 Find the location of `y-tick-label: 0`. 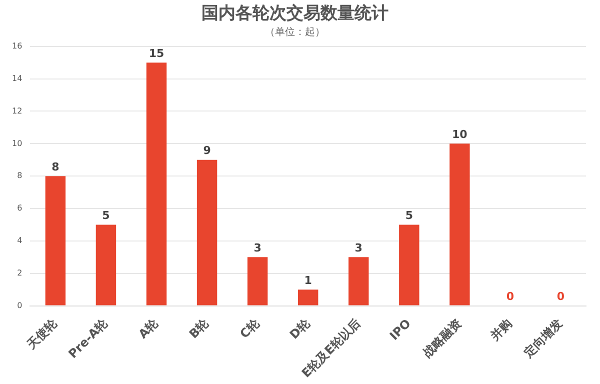

y-tick-label: 0 is located at coordinates (19, 305).